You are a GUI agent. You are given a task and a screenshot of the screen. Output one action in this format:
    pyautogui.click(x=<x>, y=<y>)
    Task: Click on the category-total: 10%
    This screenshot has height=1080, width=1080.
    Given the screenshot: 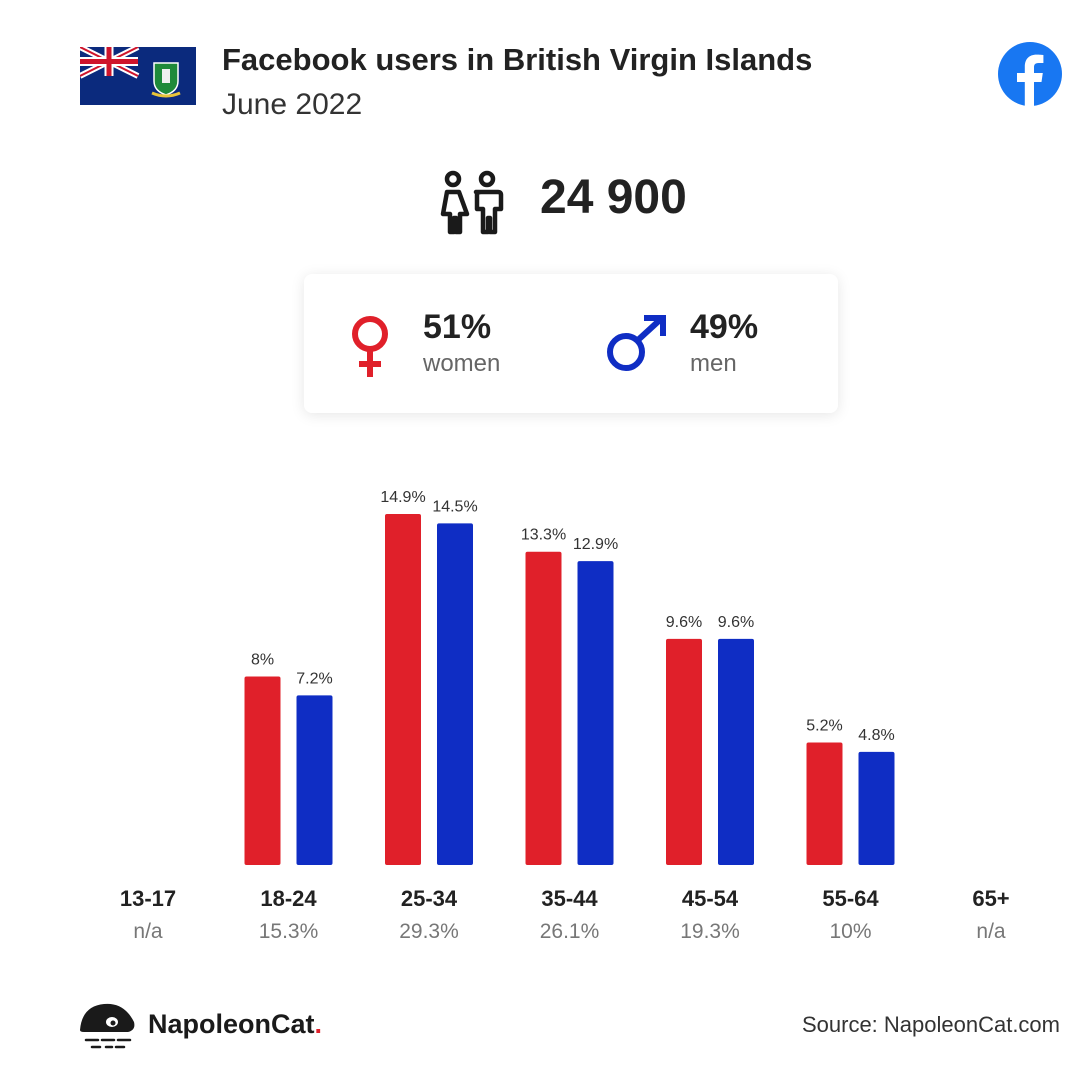 What is the action you would take?
    pyautogui.click(x=850, y=931)
    